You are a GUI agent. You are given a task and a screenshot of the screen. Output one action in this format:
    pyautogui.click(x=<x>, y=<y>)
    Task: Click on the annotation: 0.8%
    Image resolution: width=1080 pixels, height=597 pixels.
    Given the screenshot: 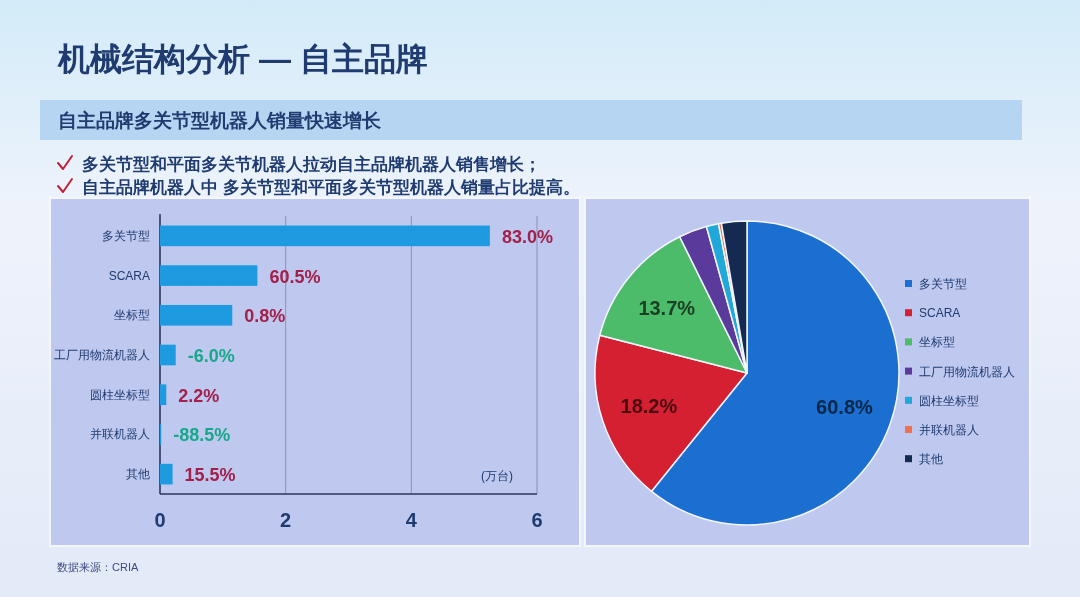 What is the action you would take?
    pyautogui.click(x=265, y=316)
    